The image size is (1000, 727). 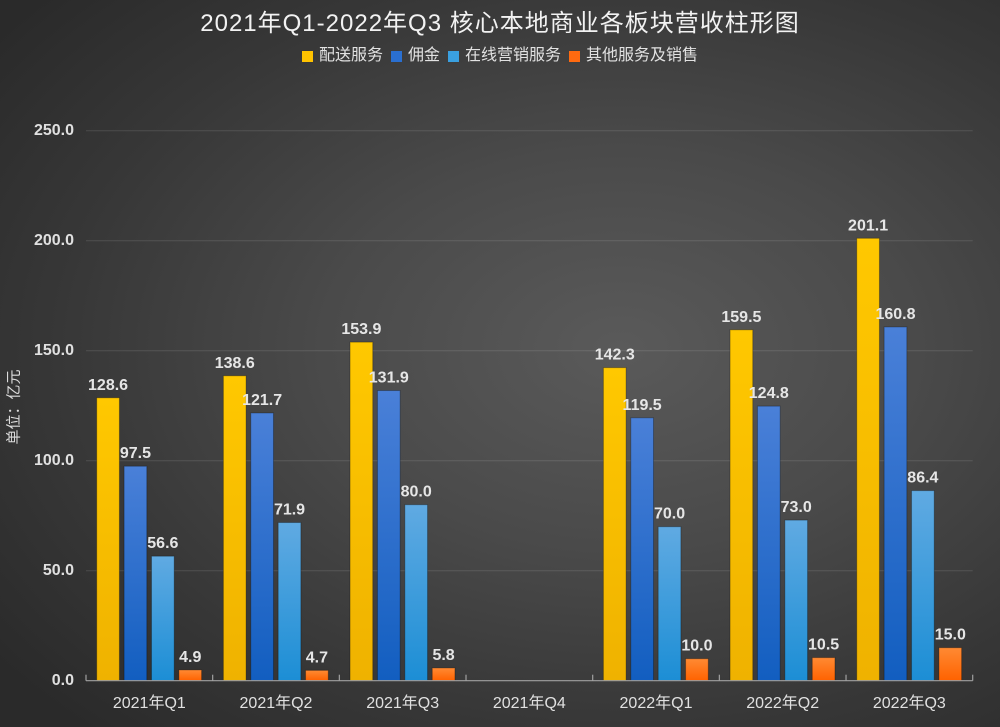 What do you see at coordinates (289, 510) in the screenshot?
I see `data-label: 71.9` at bounding box center [289, 510].